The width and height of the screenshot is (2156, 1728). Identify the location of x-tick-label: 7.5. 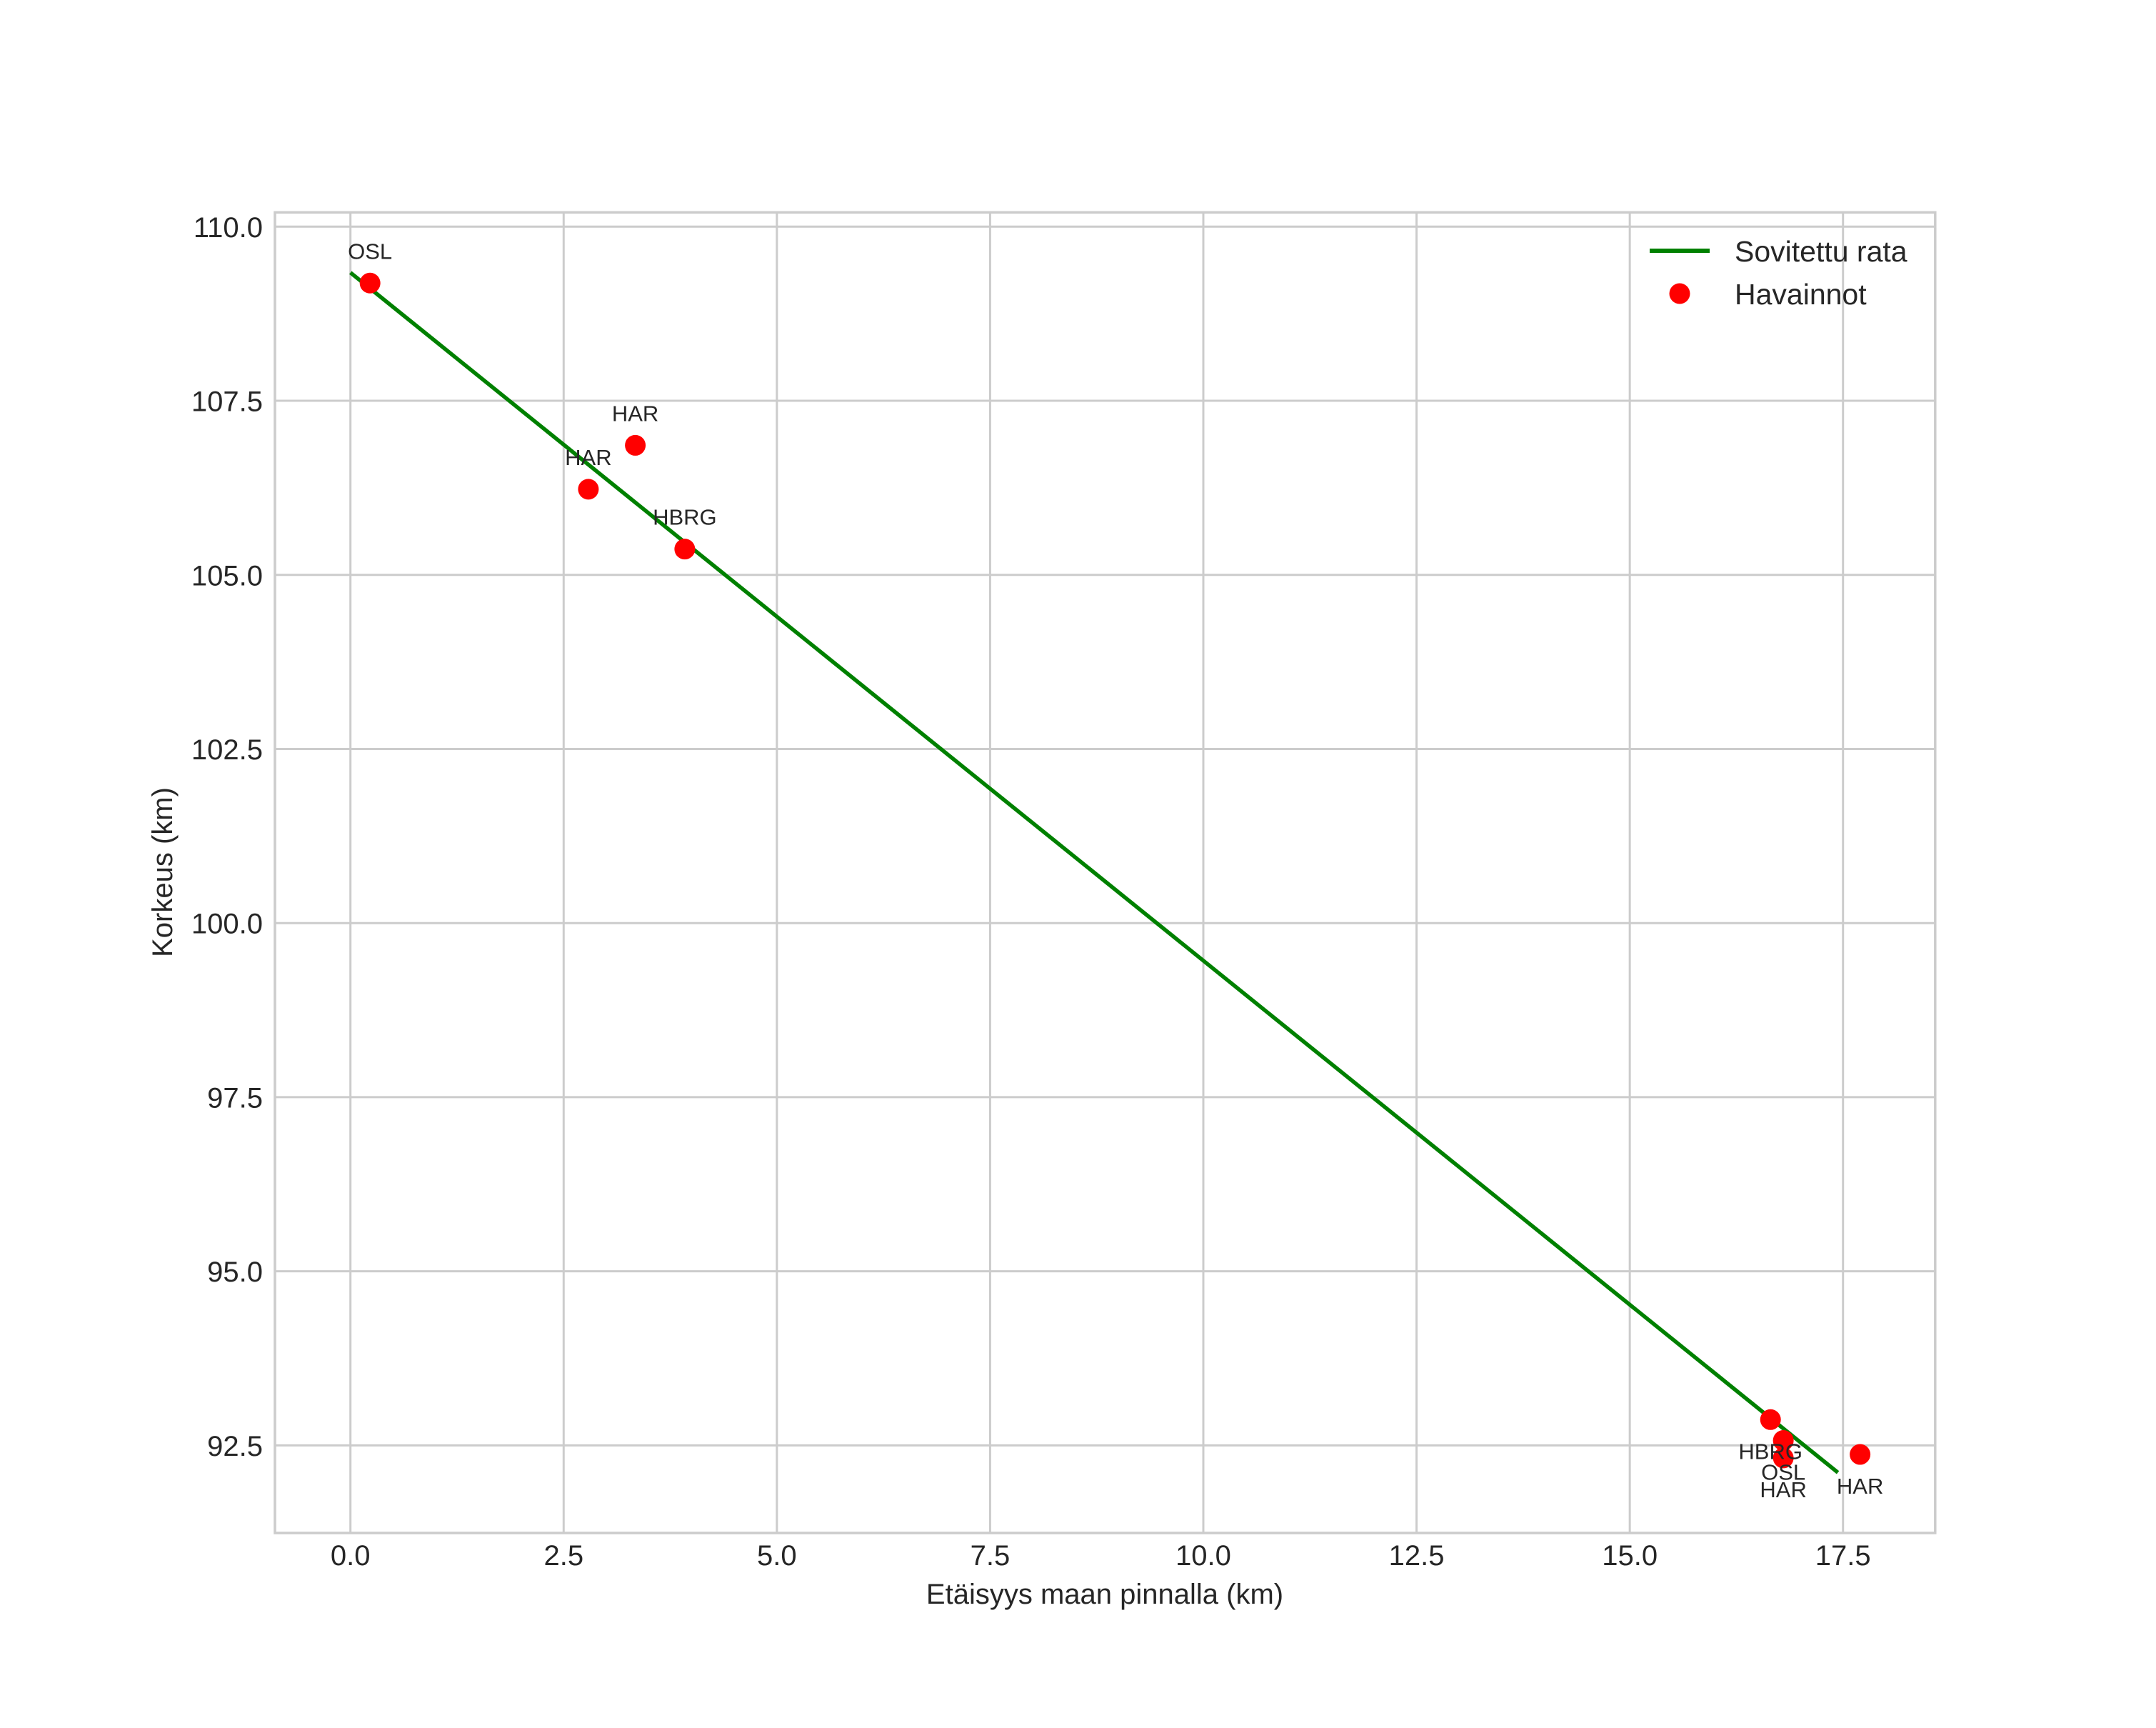
(991, 1556).